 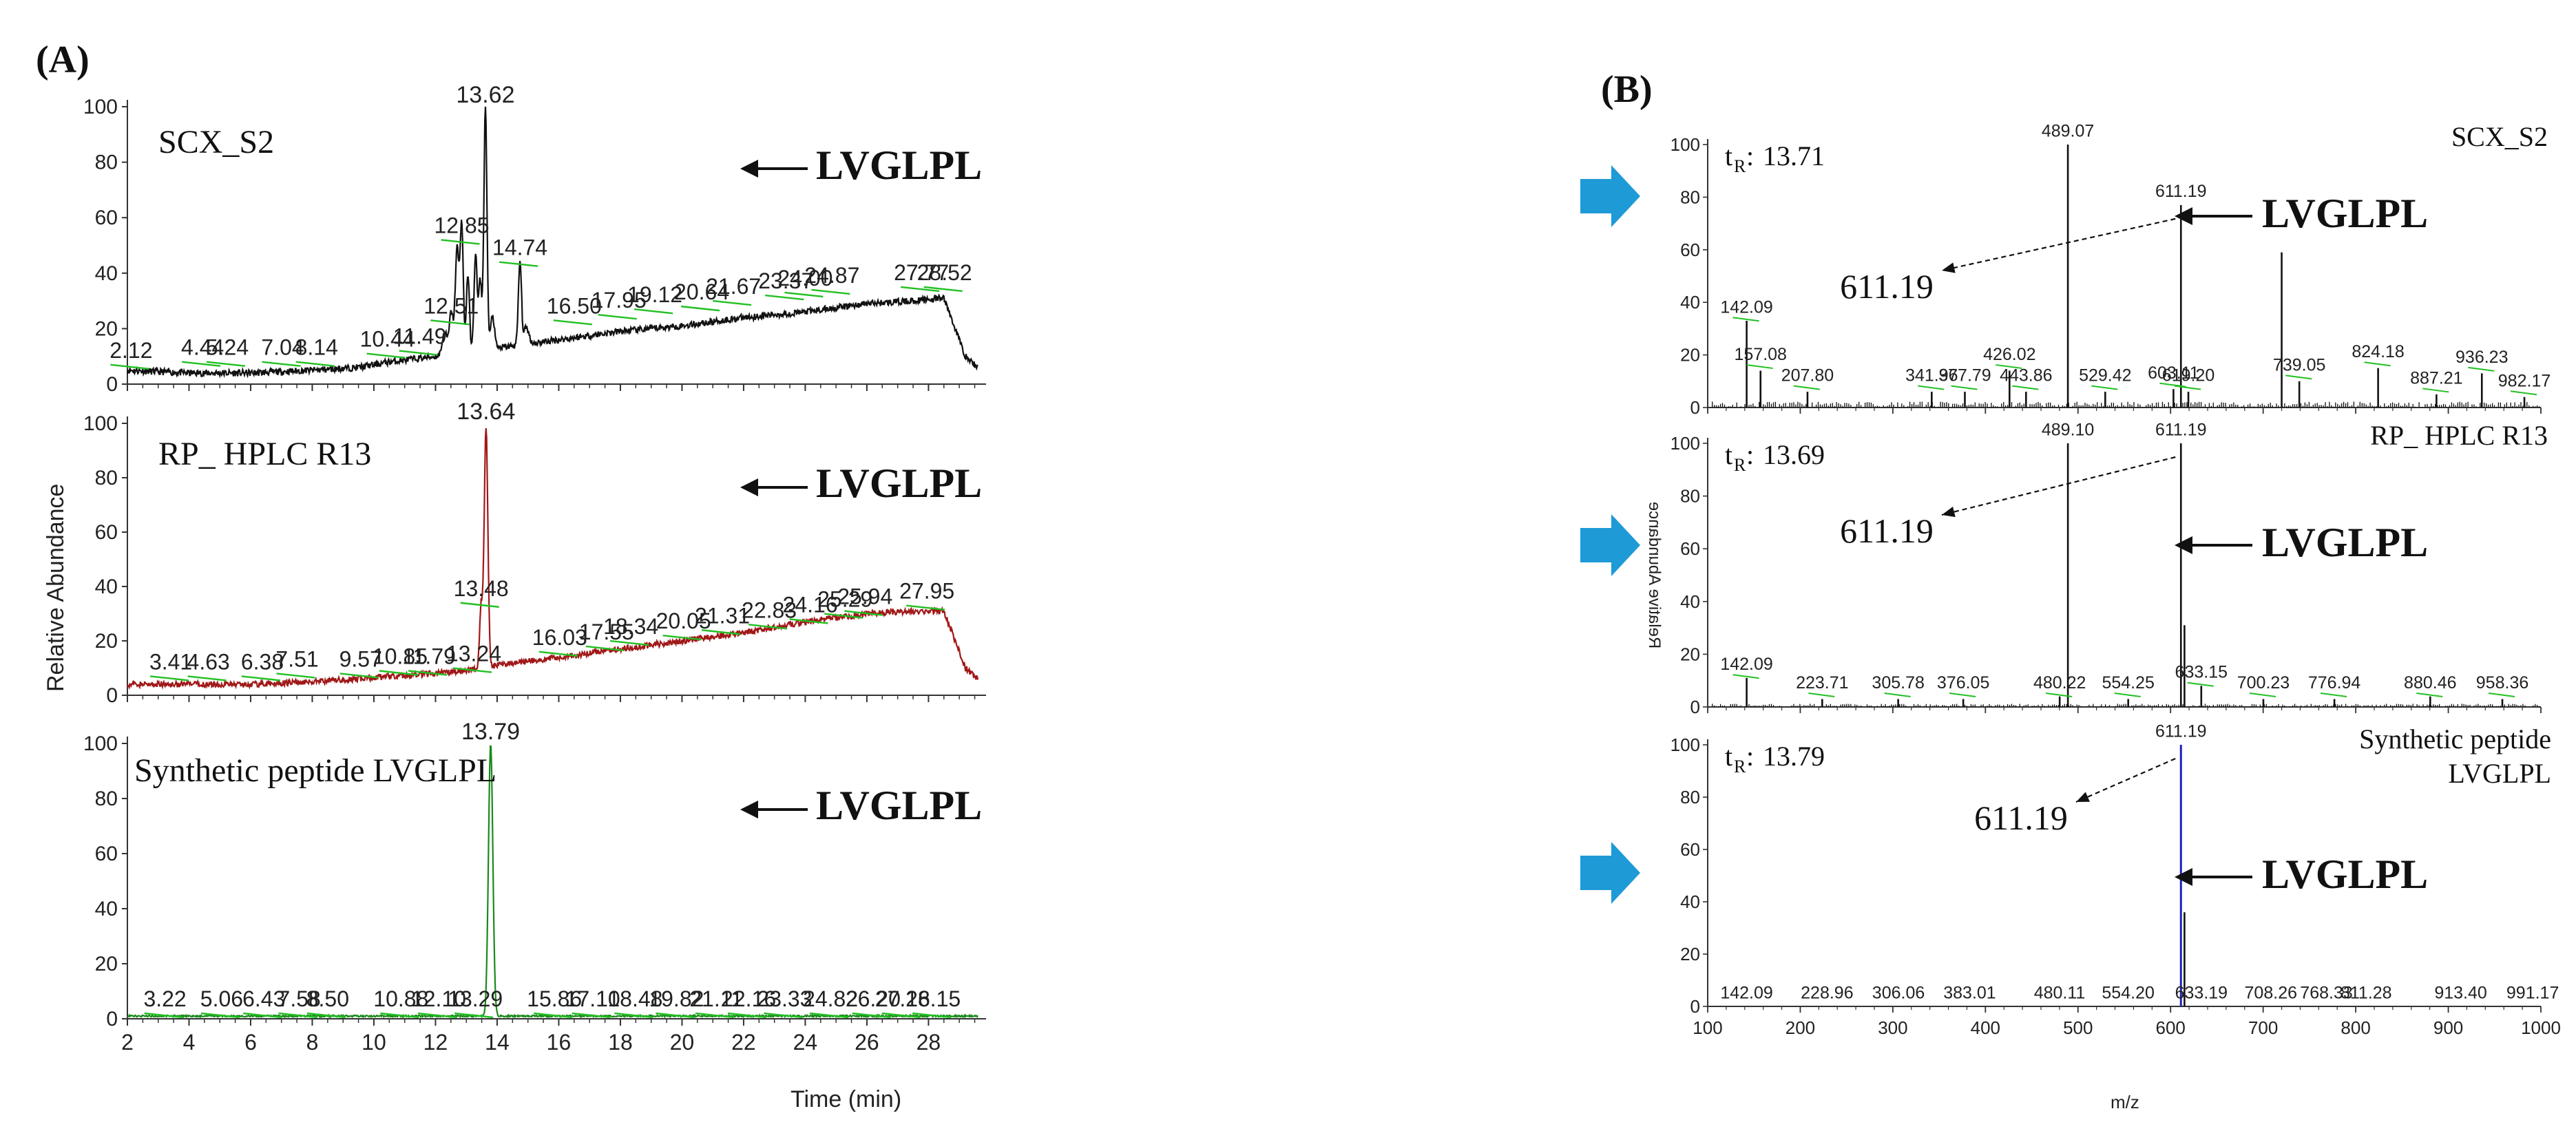 What do you see at coordinates (769, 610) in the screenshot?
I see `peak-label: 22.83` at bounding box center [769, 610].